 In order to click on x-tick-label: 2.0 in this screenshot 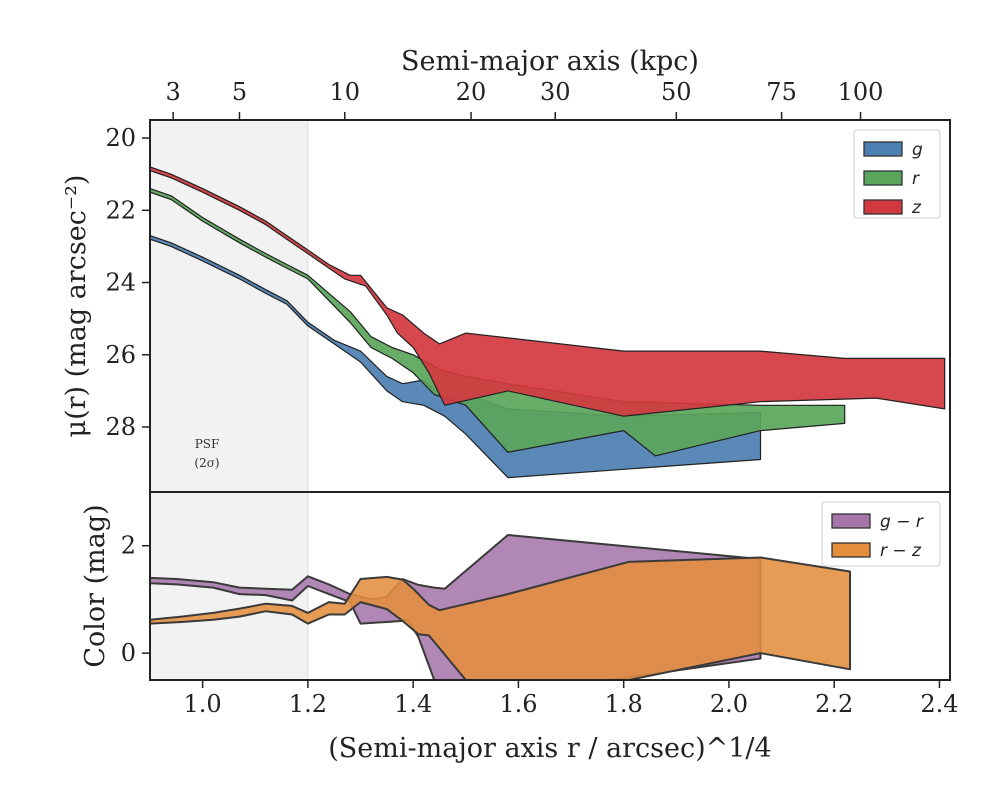, I will do `click(729, 704)`.